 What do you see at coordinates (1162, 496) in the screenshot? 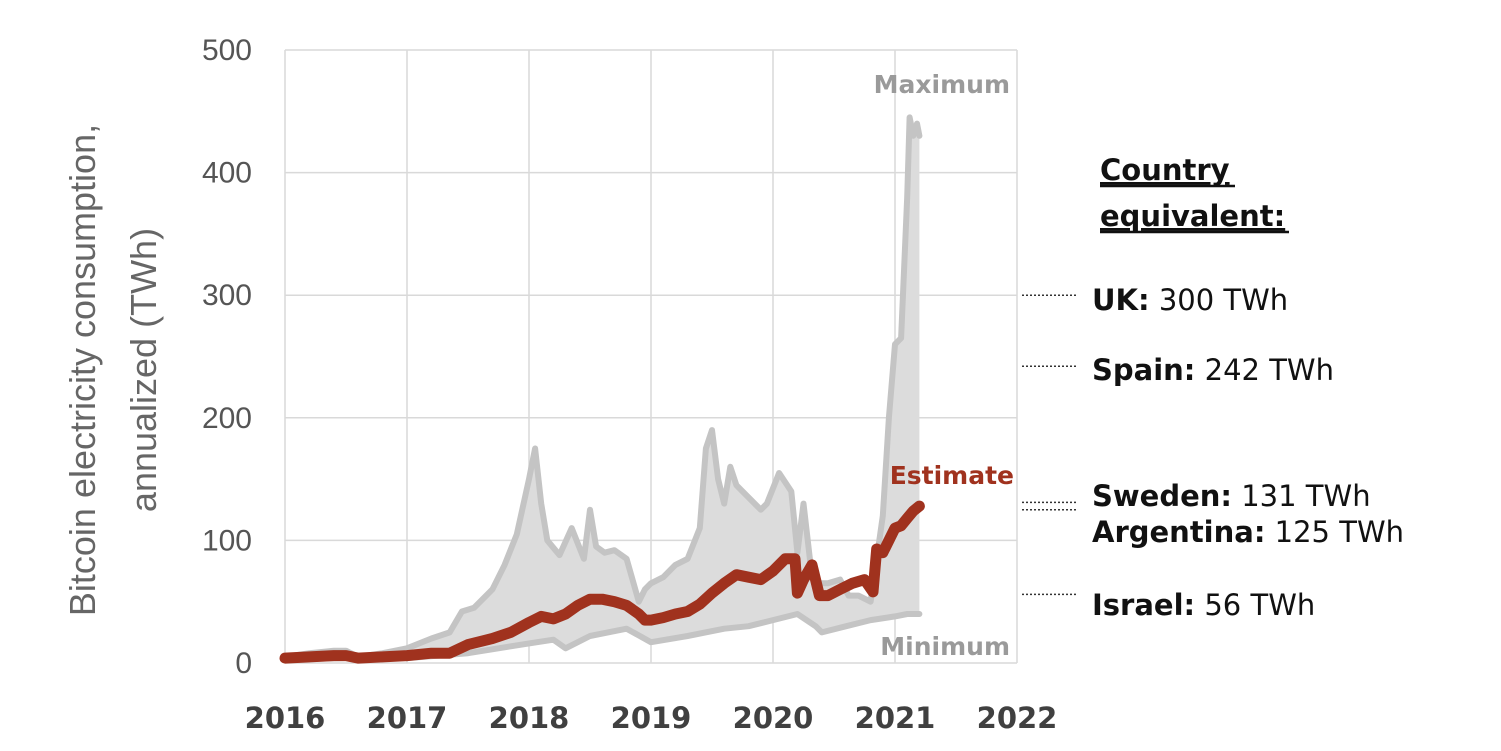
I see `country-name-2: Sweden:` at bounding box center [1162, 496].